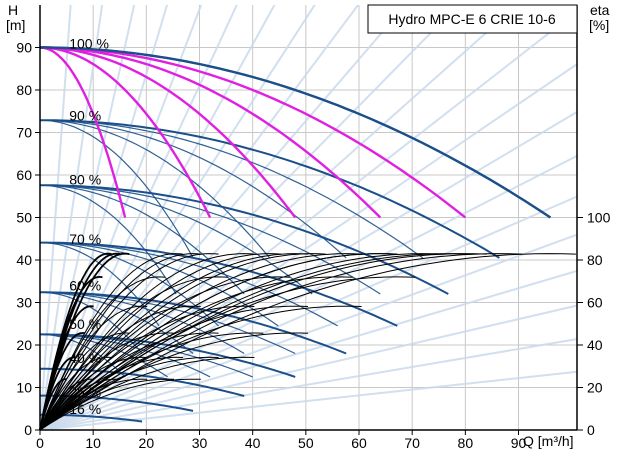 The width and height of the screenshot is (622, 459). What do you see at coordinates (85, 239) in the screenshot?
I see `speed-label: 70 %` at bounding box center [85, 239].